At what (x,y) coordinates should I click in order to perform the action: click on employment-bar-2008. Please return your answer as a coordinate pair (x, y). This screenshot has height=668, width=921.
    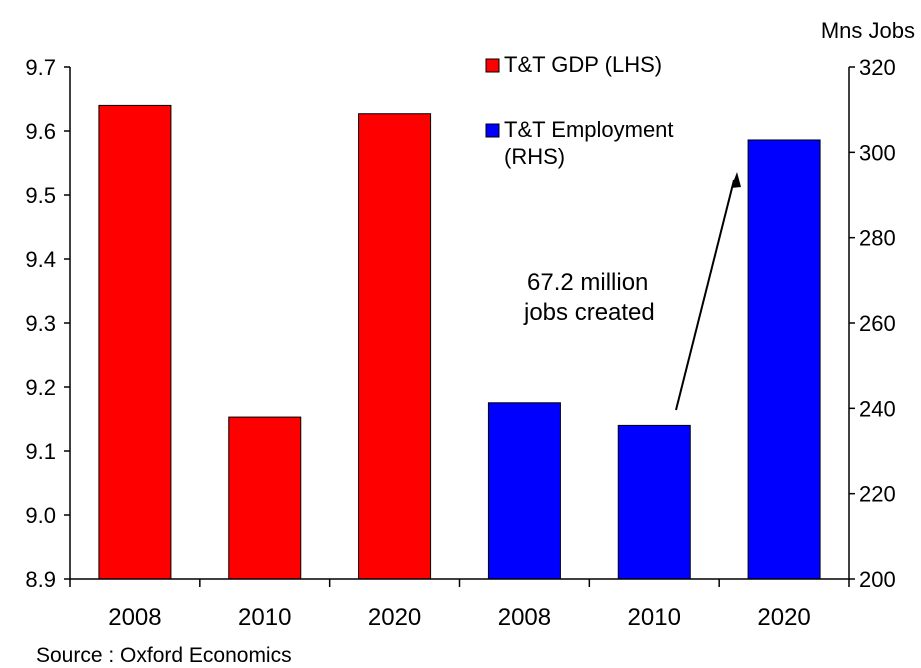
    Looking at the image, I should click on (524, 491).